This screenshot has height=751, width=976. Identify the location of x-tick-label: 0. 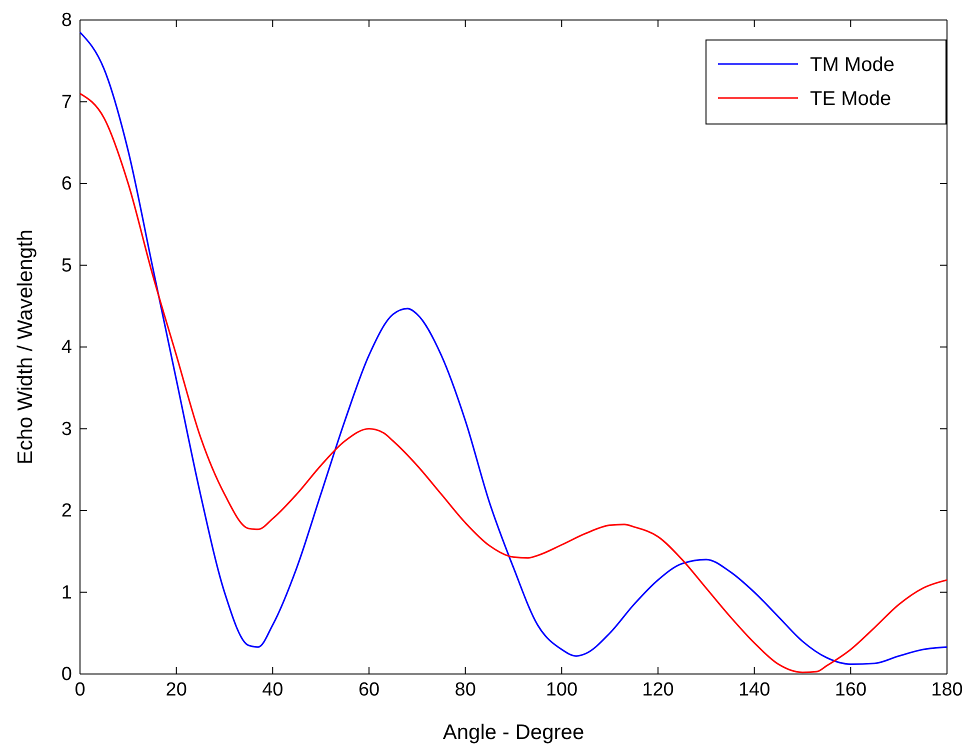
(80, 689).